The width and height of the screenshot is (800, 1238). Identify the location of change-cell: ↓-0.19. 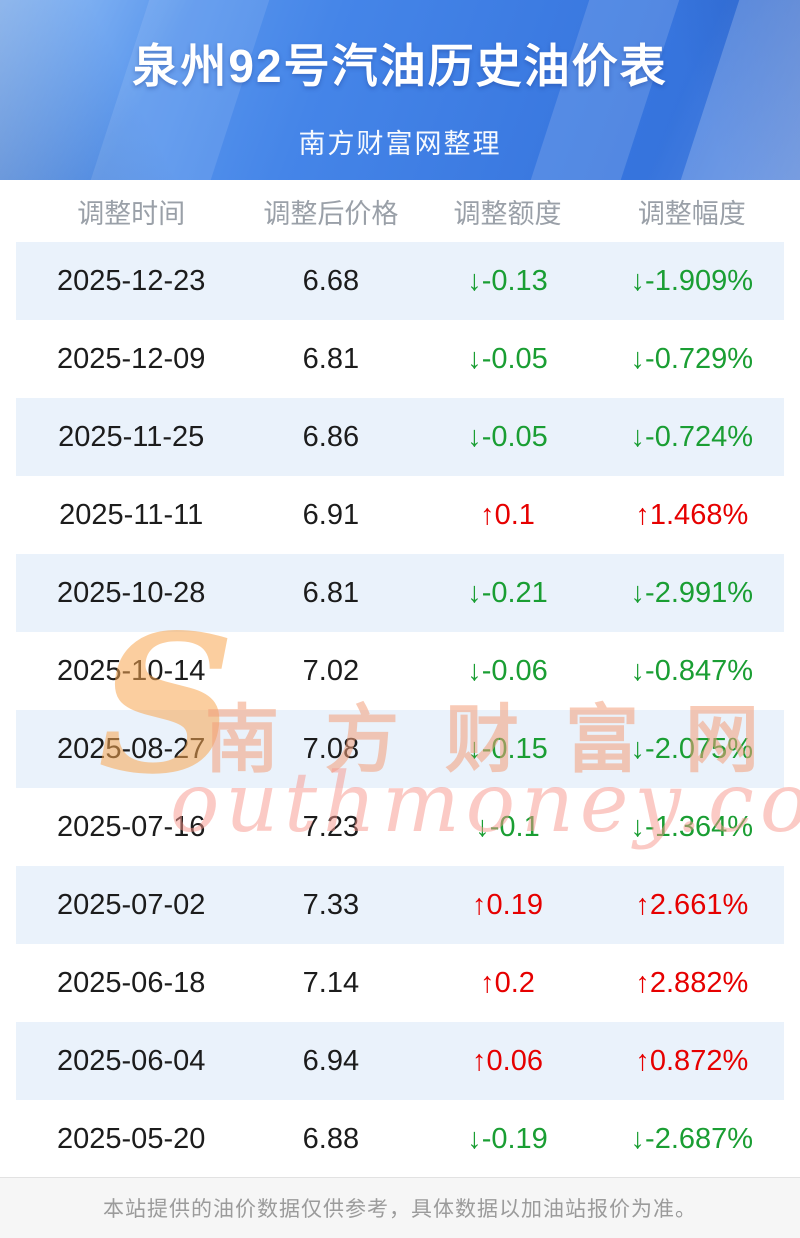
(507, 1138).